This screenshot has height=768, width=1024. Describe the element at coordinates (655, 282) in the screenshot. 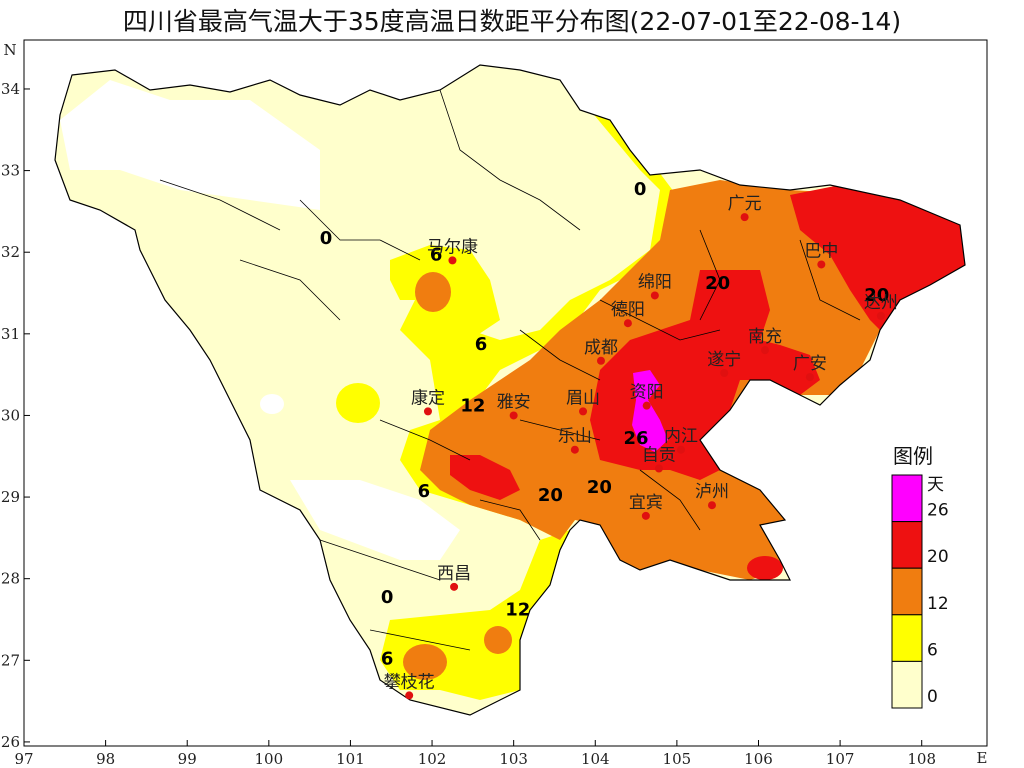

I see `city-label: 绵阳` at that location.